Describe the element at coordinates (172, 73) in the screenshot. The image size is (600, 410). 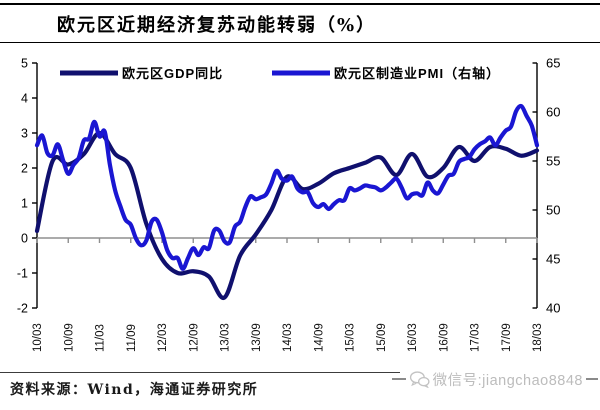
I see `legend-label-gdp: 欧元区GDP同比` at that location.